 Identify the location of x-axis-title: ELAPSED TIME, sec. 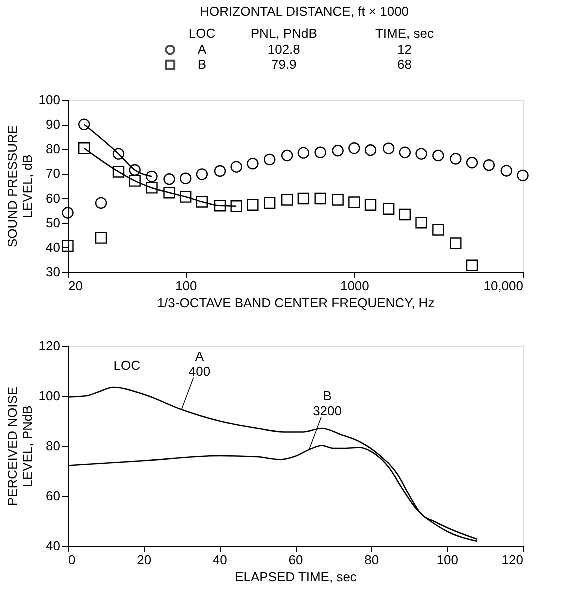
(296, 577).